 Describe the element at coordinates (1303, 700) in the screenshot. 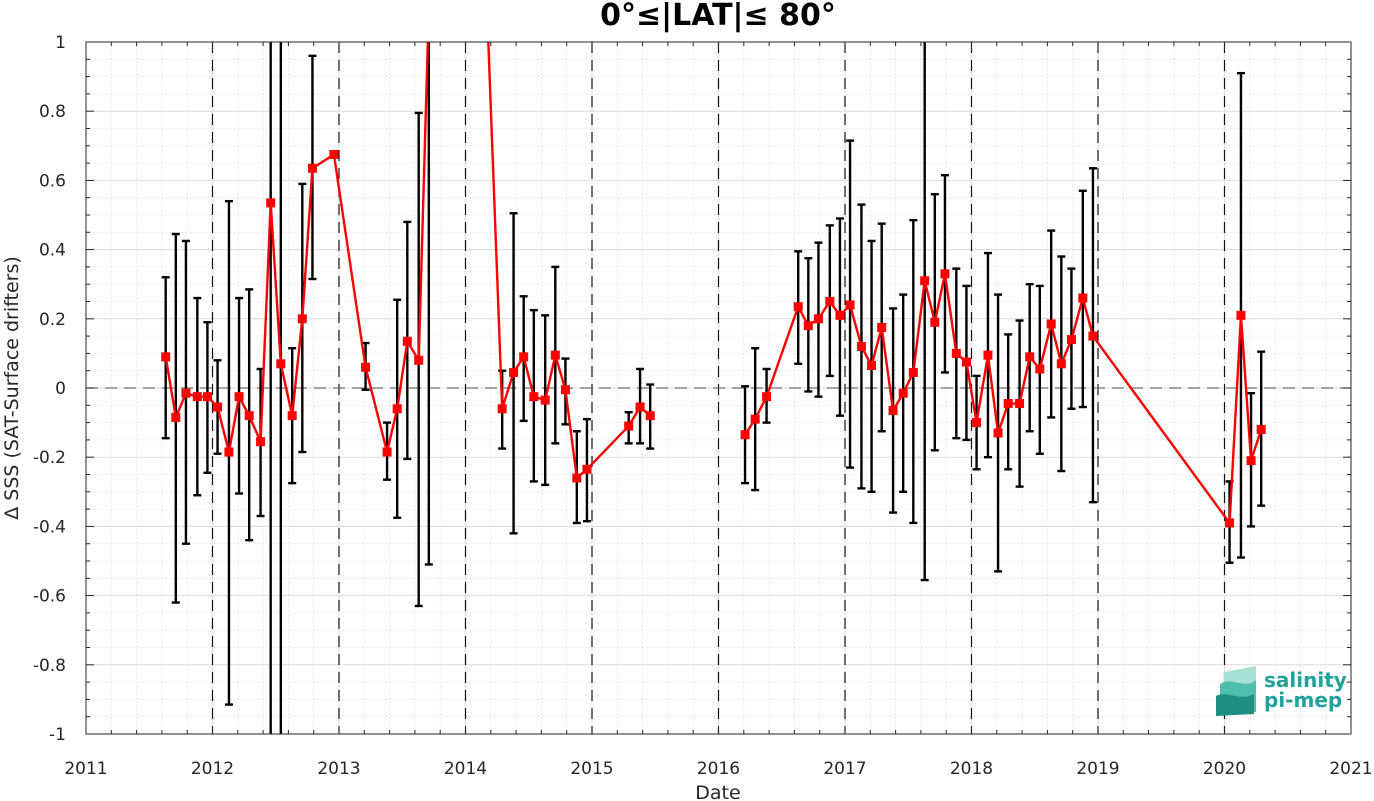

I see `logo-text-pimep: pi-mep` at that location.